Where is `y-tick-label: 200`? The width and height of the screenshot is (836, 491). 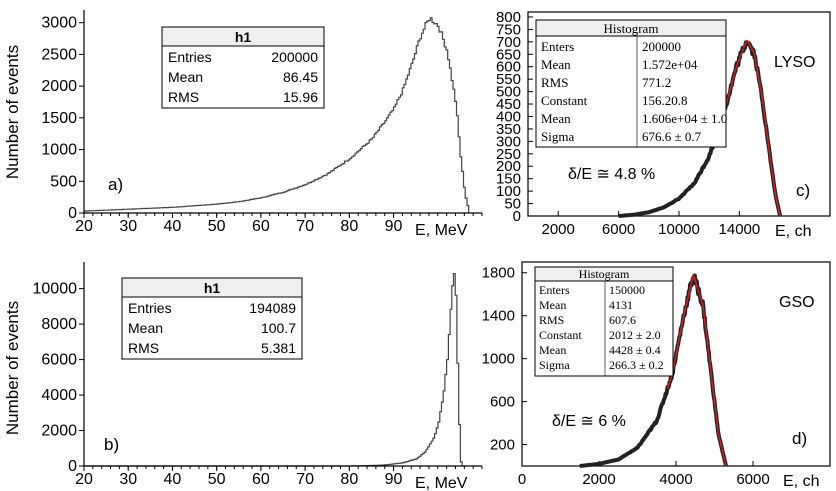 y-tick-label: 200 is located at coordinates (502, 445).